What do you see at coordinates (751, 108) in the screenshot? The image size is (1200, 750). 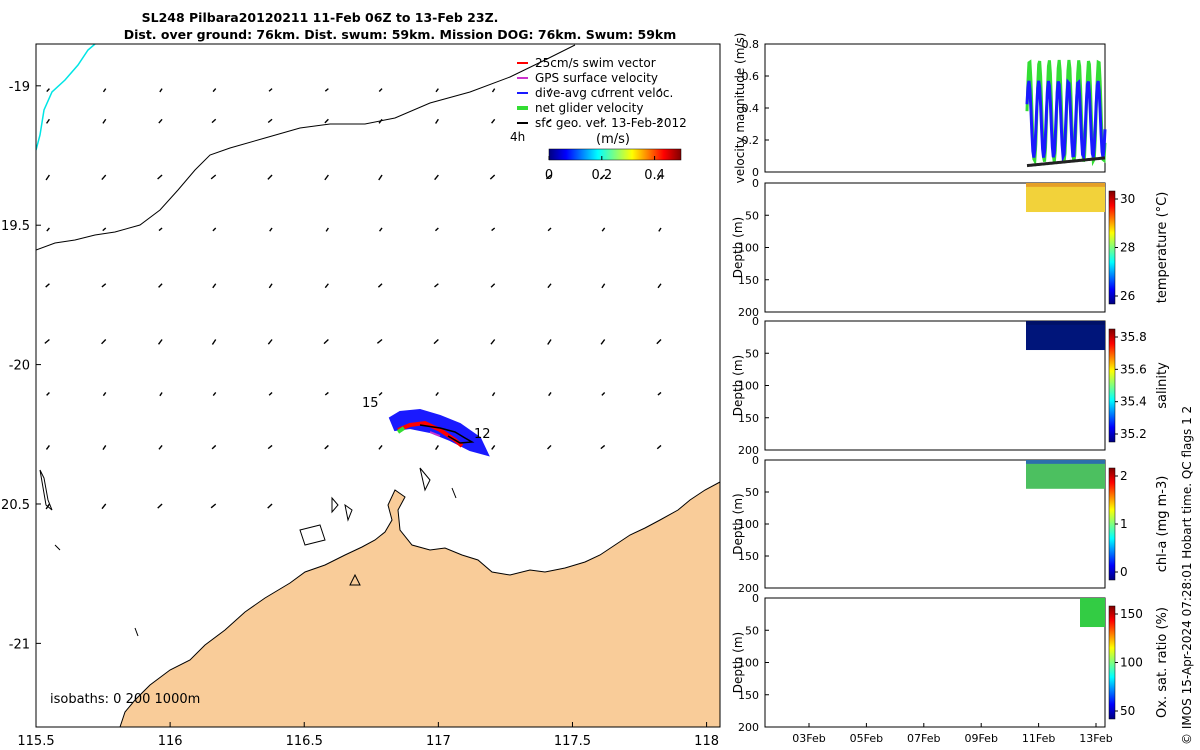 I see `velocity-tick-label: 0.4` at bounding box center [751, 108].